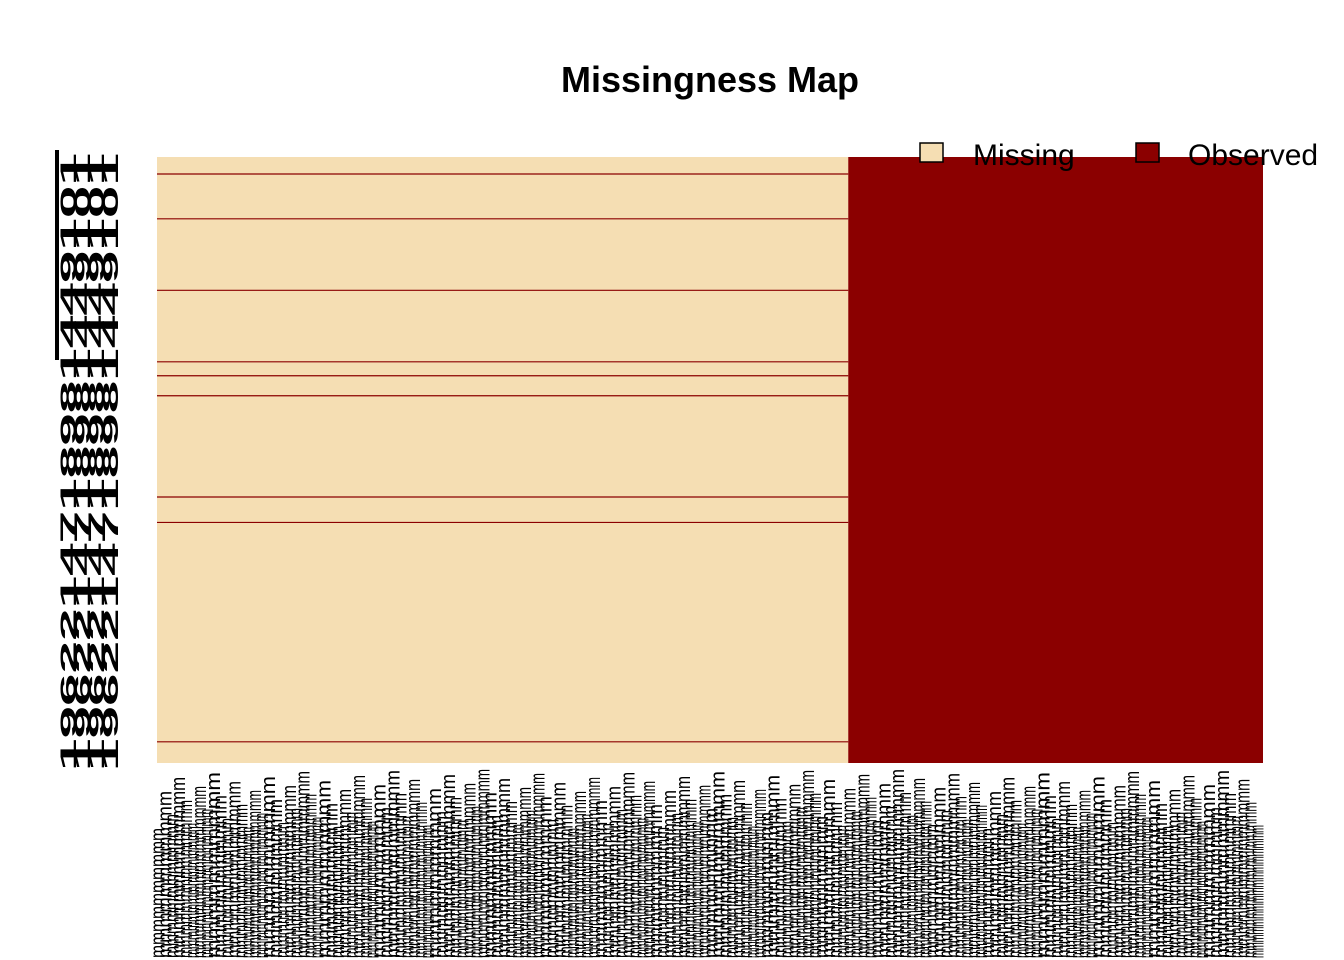 The image size is (1344, 960). I want to click on legend: Missing Observed, so click(1118, 155).